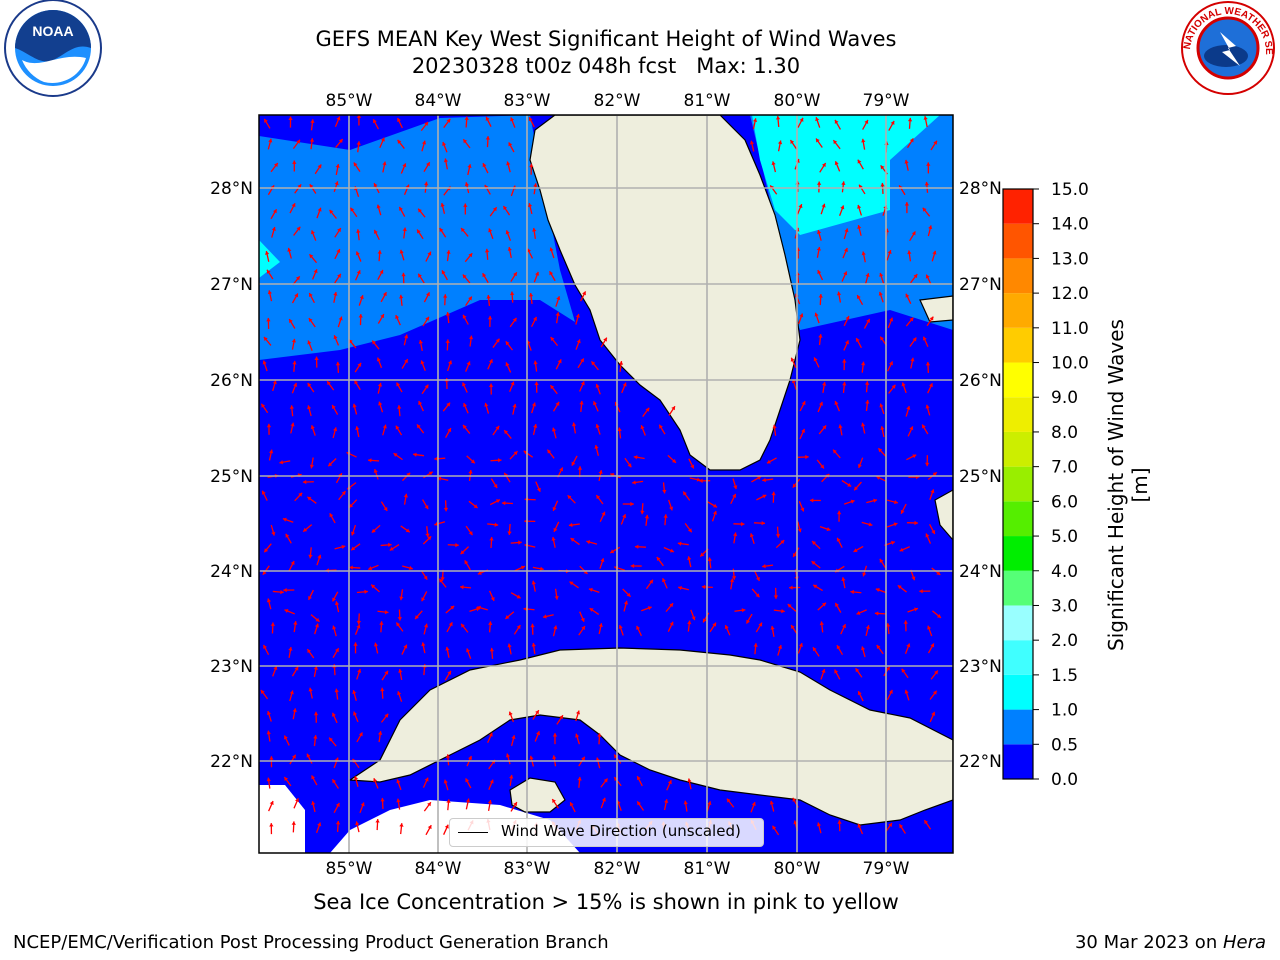 The width and height of the screenshot is (1280, 960). I want to click on footer-machine: Hera, so click(1244, 942).